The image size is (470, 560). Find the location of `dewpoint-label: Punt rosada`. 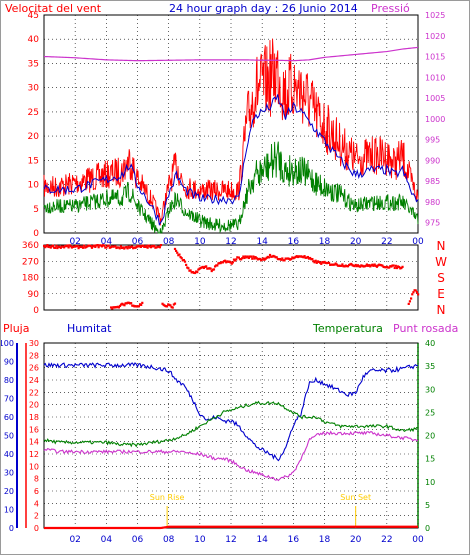

dewpoint-label: Punt rosada is located at coordinates (425, 328).